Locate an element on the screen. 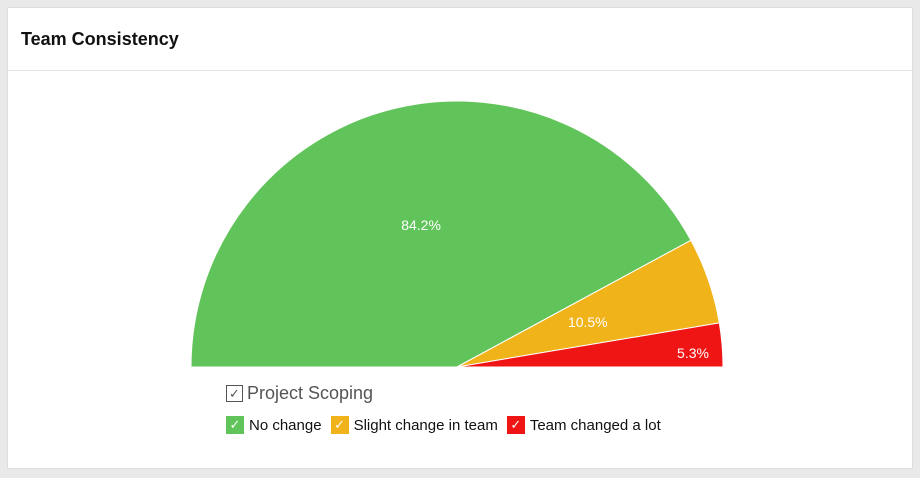 Image resolution: width=920 pixels, height=478 pixels. legend-group-toggle: ✓ Project Scoping is located at coordinates (299, 393).